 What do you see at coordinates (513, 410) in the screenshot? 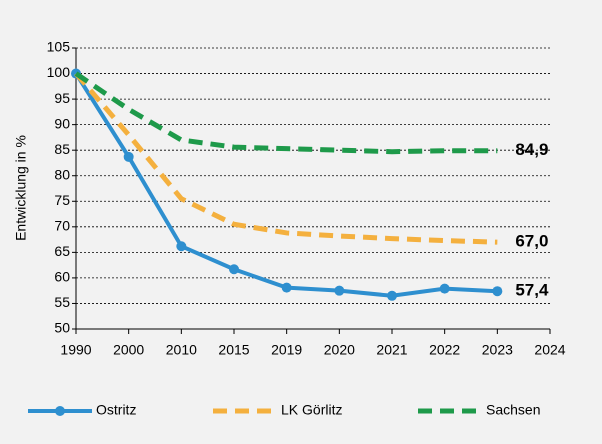
I see `legend-label: Sachsen` at bounding box center [513, 410].